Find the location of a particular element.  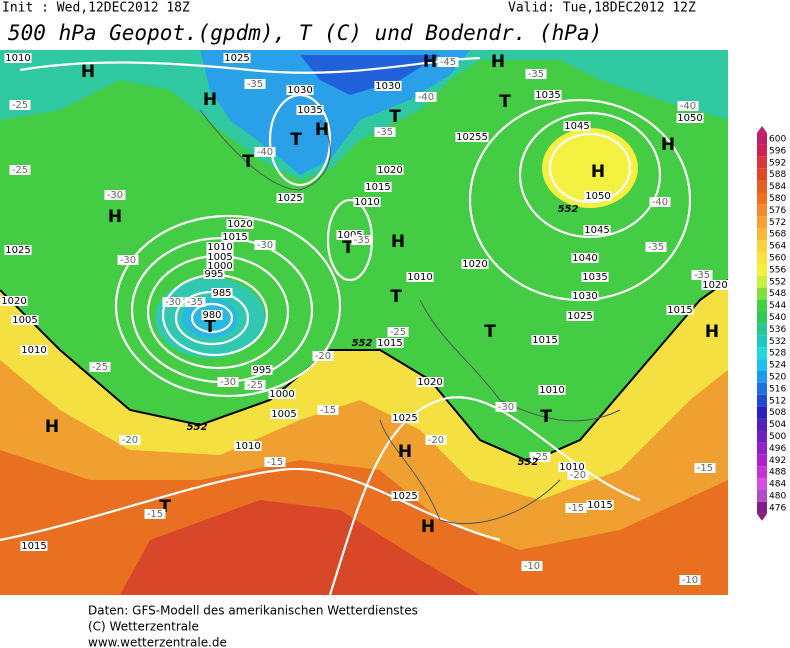

isobar-label: 995 is located at coordinates (261, 370).